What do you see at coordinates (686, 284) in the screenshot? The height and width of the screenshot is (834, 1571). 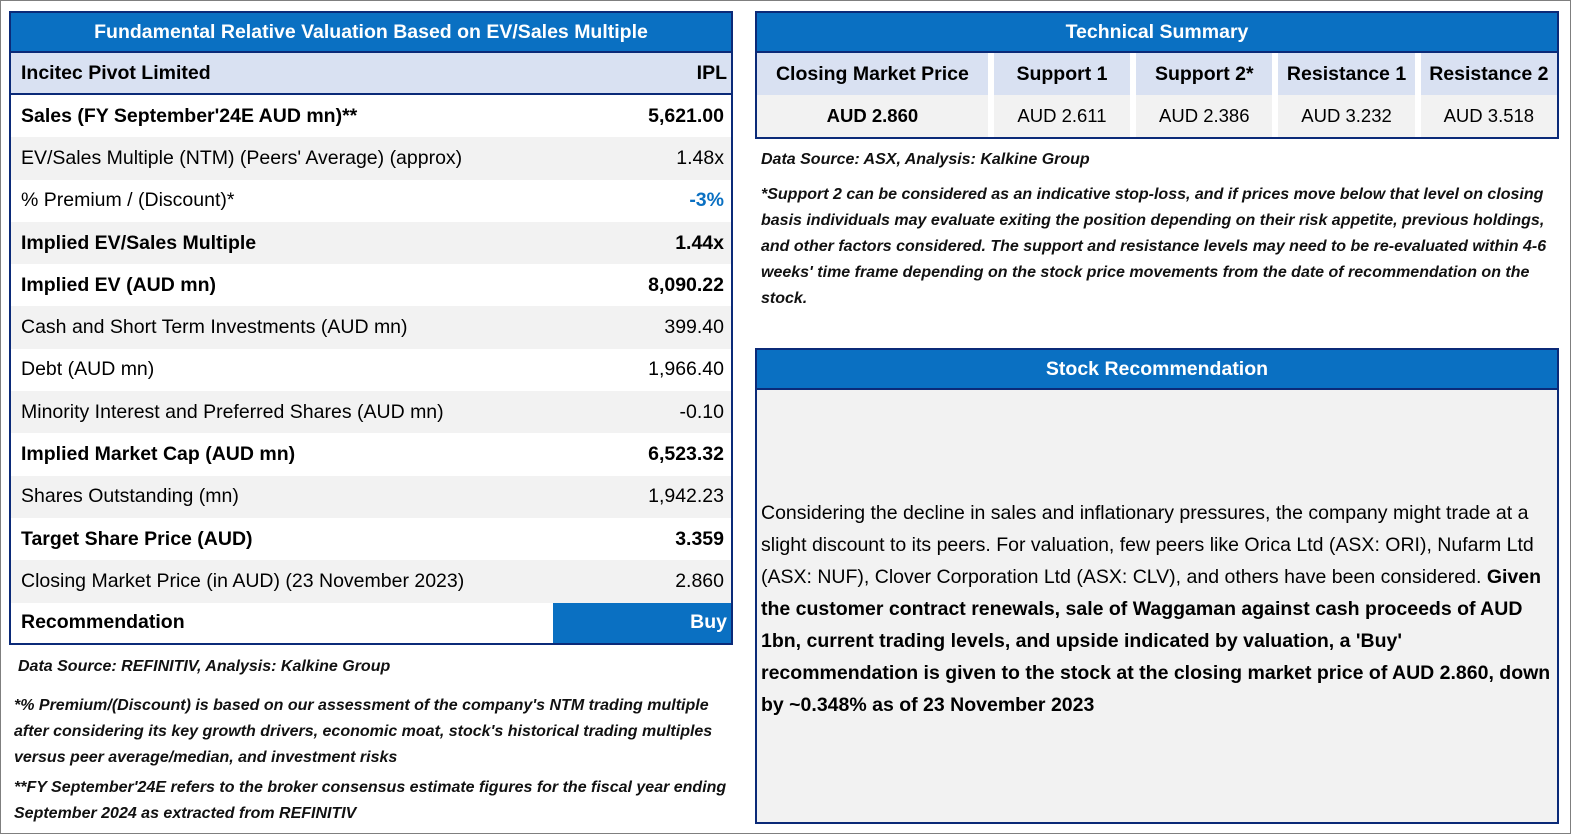 I see `valuation-row-value: 8,090.22` at bounding box center [686, 284].